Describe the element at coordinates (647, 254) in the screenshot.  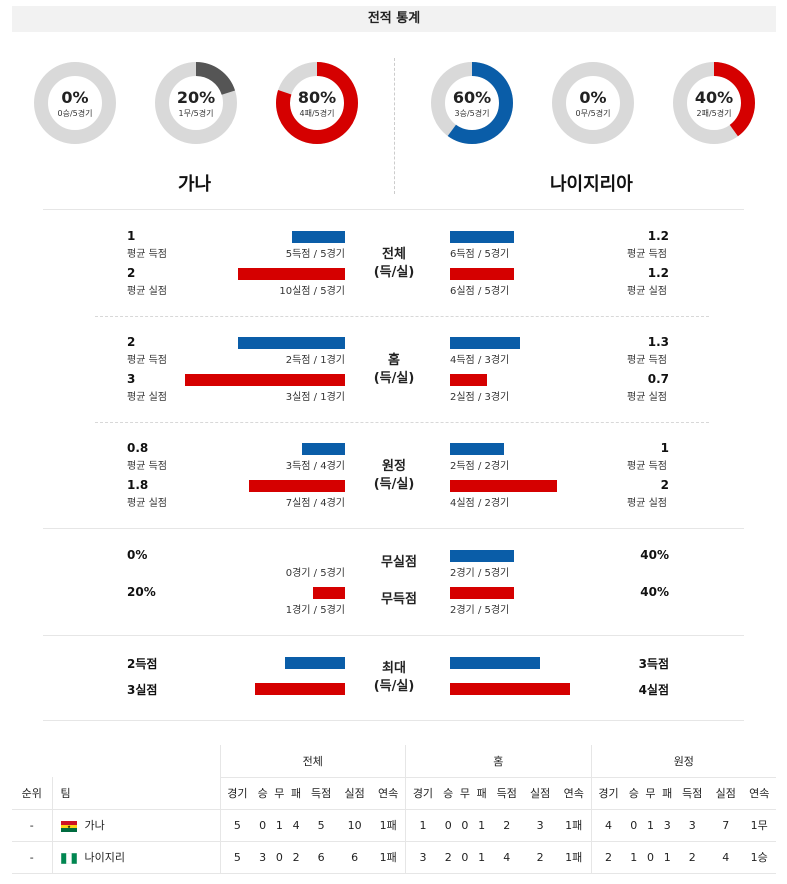
I see `avg-goals-b-label: 평균 득점` at that location.